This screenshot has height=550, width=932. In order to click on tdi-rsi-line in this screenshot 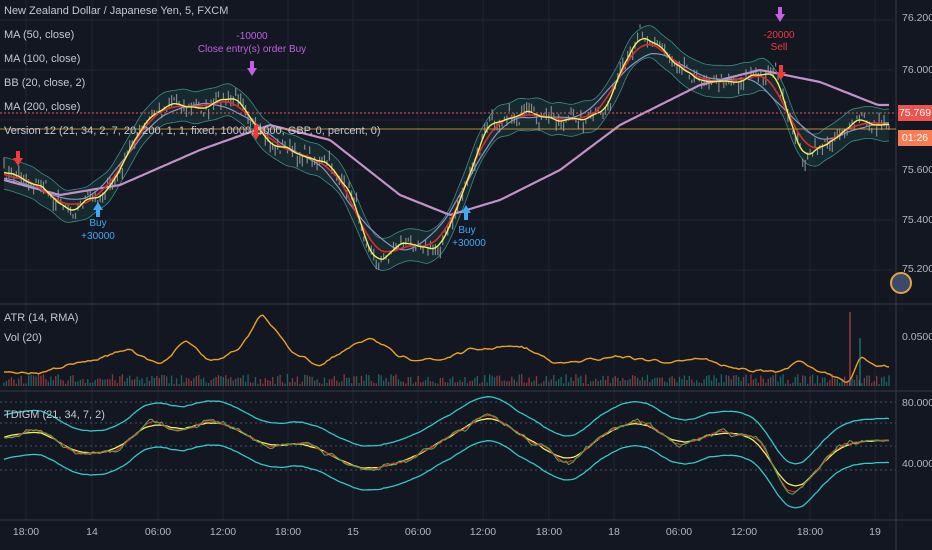, I will do `click(446, 454)`.